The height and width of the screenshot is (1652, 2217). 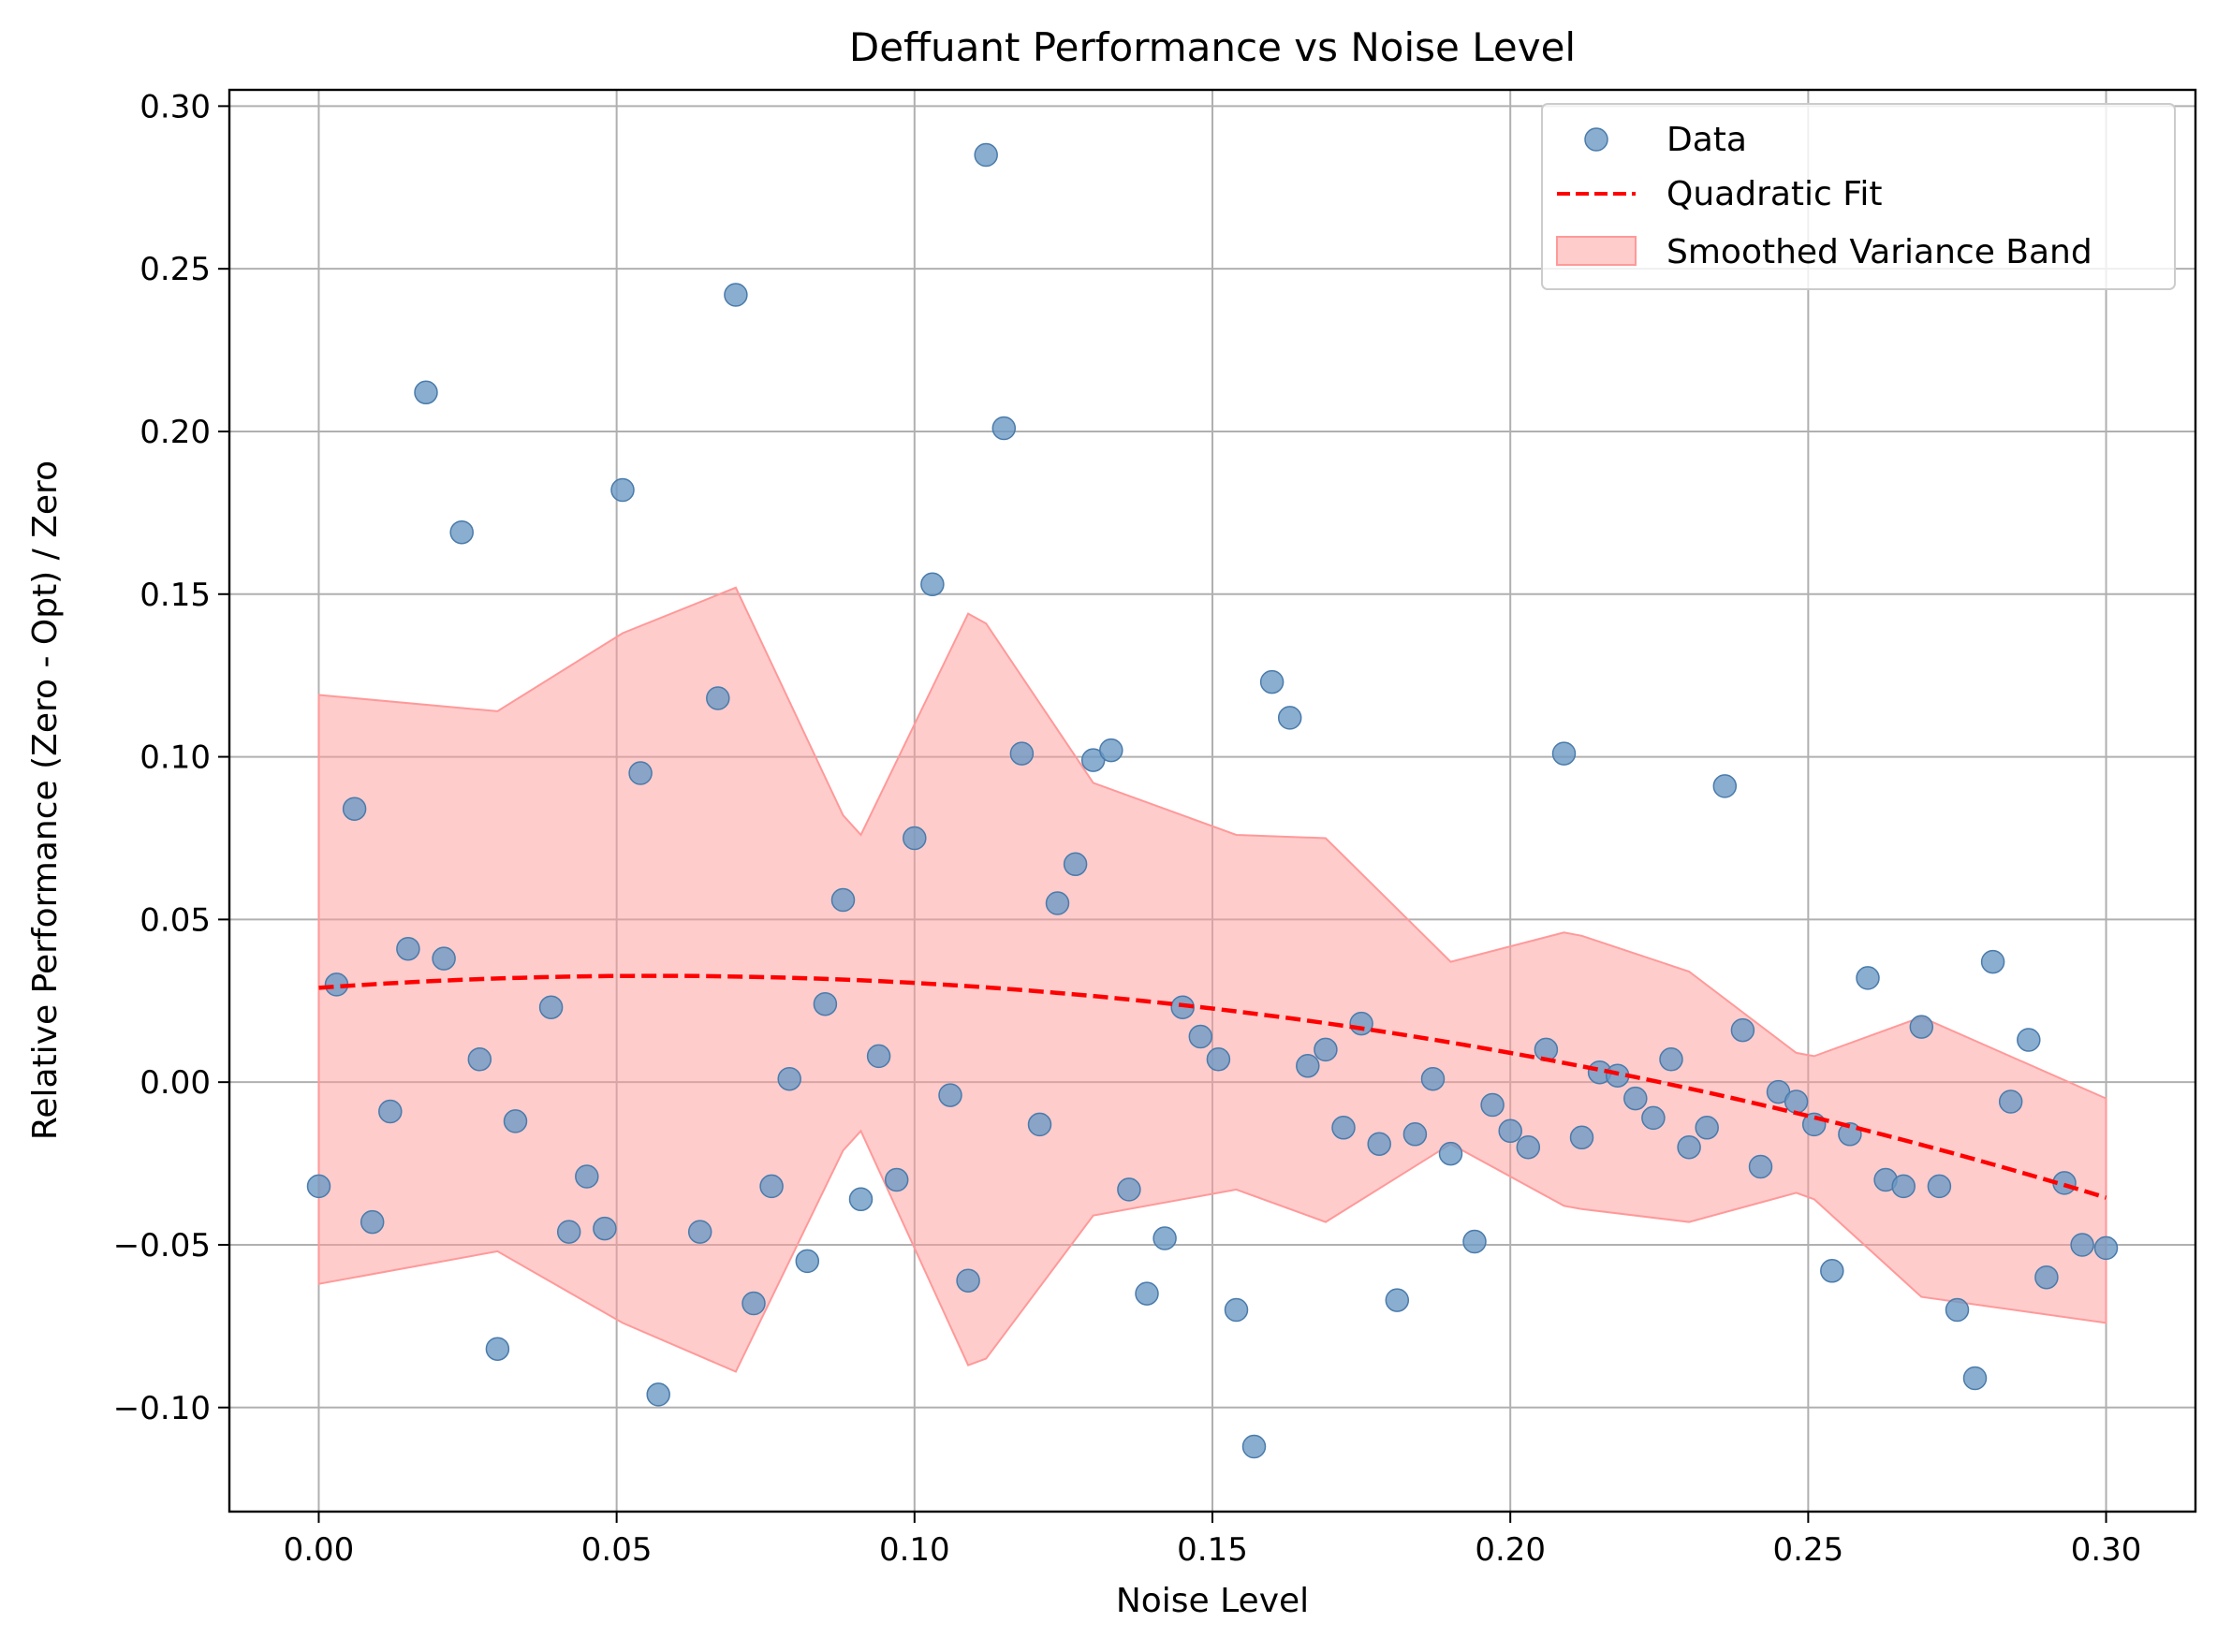 I want to click on x-tick-label: 0.25, so click(x=1808, y=1550).